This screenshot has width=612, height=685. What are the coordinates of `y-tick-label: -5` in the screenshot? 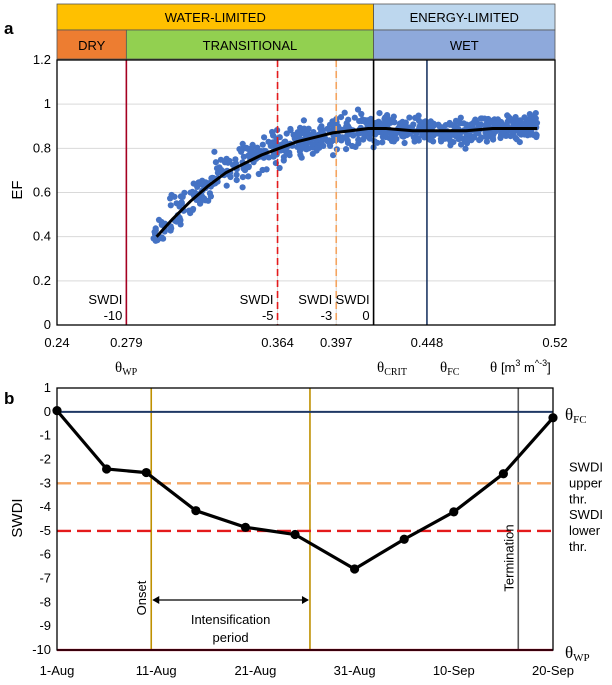 It's located at (45, 530).